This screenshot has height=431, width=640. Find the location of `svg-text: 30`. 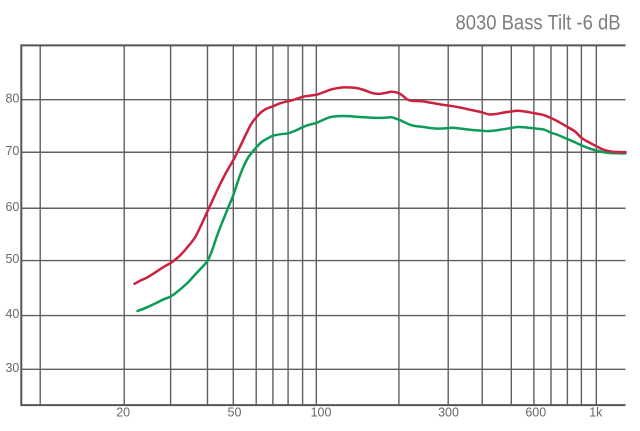

svg-text: 30 is located at coordinates (12, 368).